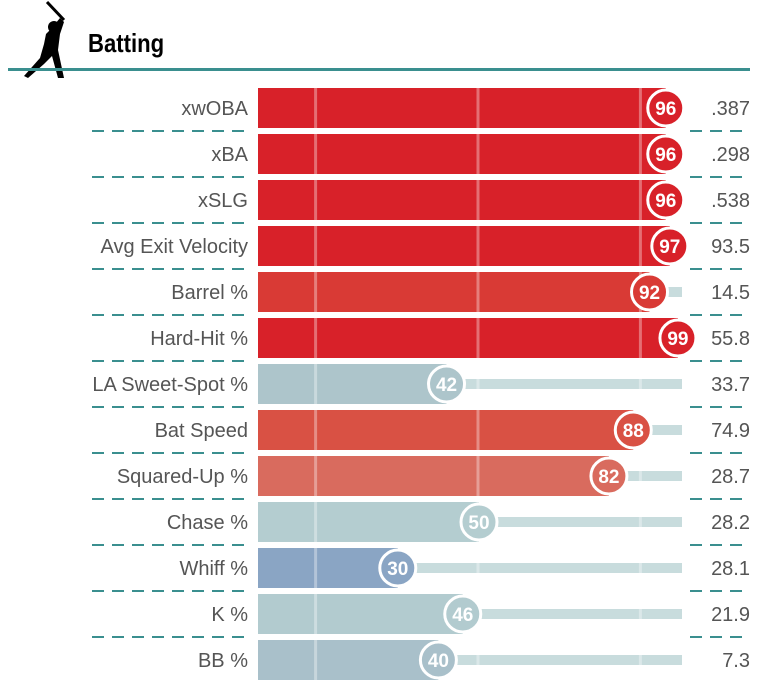 This screenshot has height=685, width=759. What do you see at coordinates (126, 43) in the screenshot?
I see `section-title: Batting` at bounding box center [126, 43].